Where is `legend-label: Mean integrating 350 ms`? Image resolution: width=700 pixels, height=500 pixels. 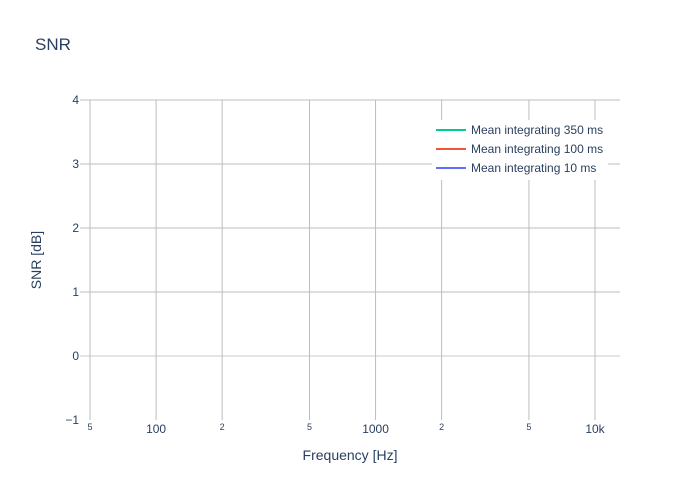
legend-label: Mean integrating 350 ms is located at coordinates (537, 130).